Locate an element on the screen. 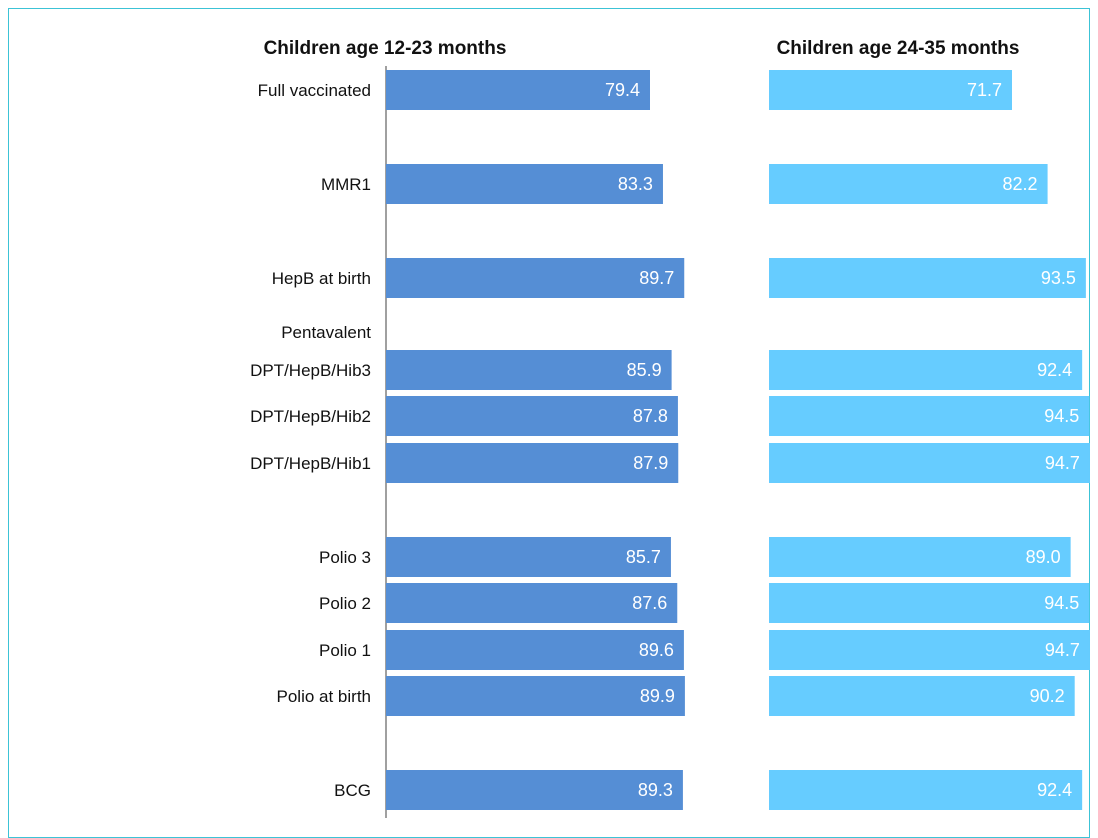 This screenshot has width=1098, height=838. category-label: MMR1 is located at coordinates (346, 184).